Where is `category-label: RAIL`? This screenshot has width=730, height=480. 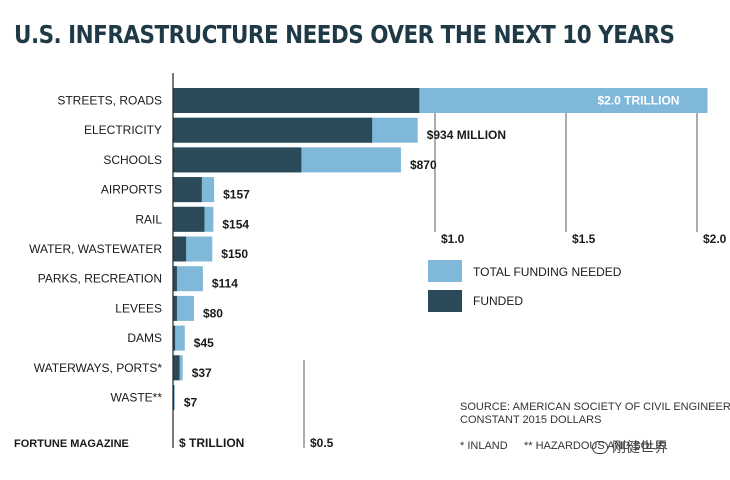
category-label: RAIL is located at coordinates (148, 219).